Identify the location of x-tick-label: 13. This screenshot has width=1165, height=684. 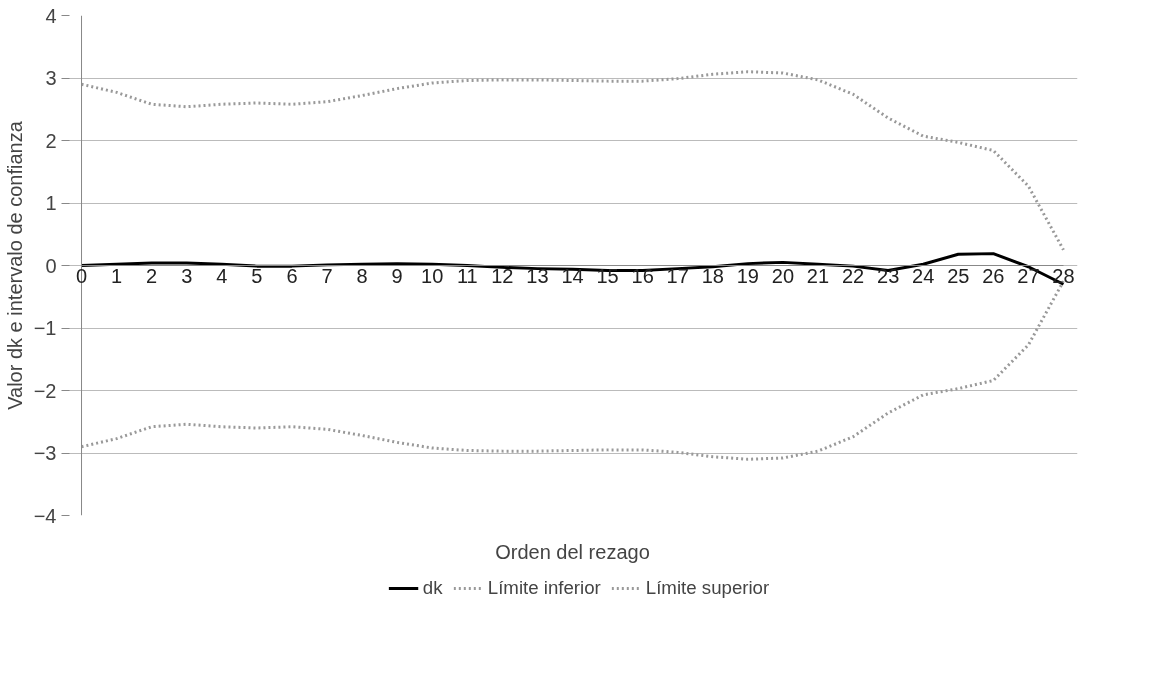
(537, 275).